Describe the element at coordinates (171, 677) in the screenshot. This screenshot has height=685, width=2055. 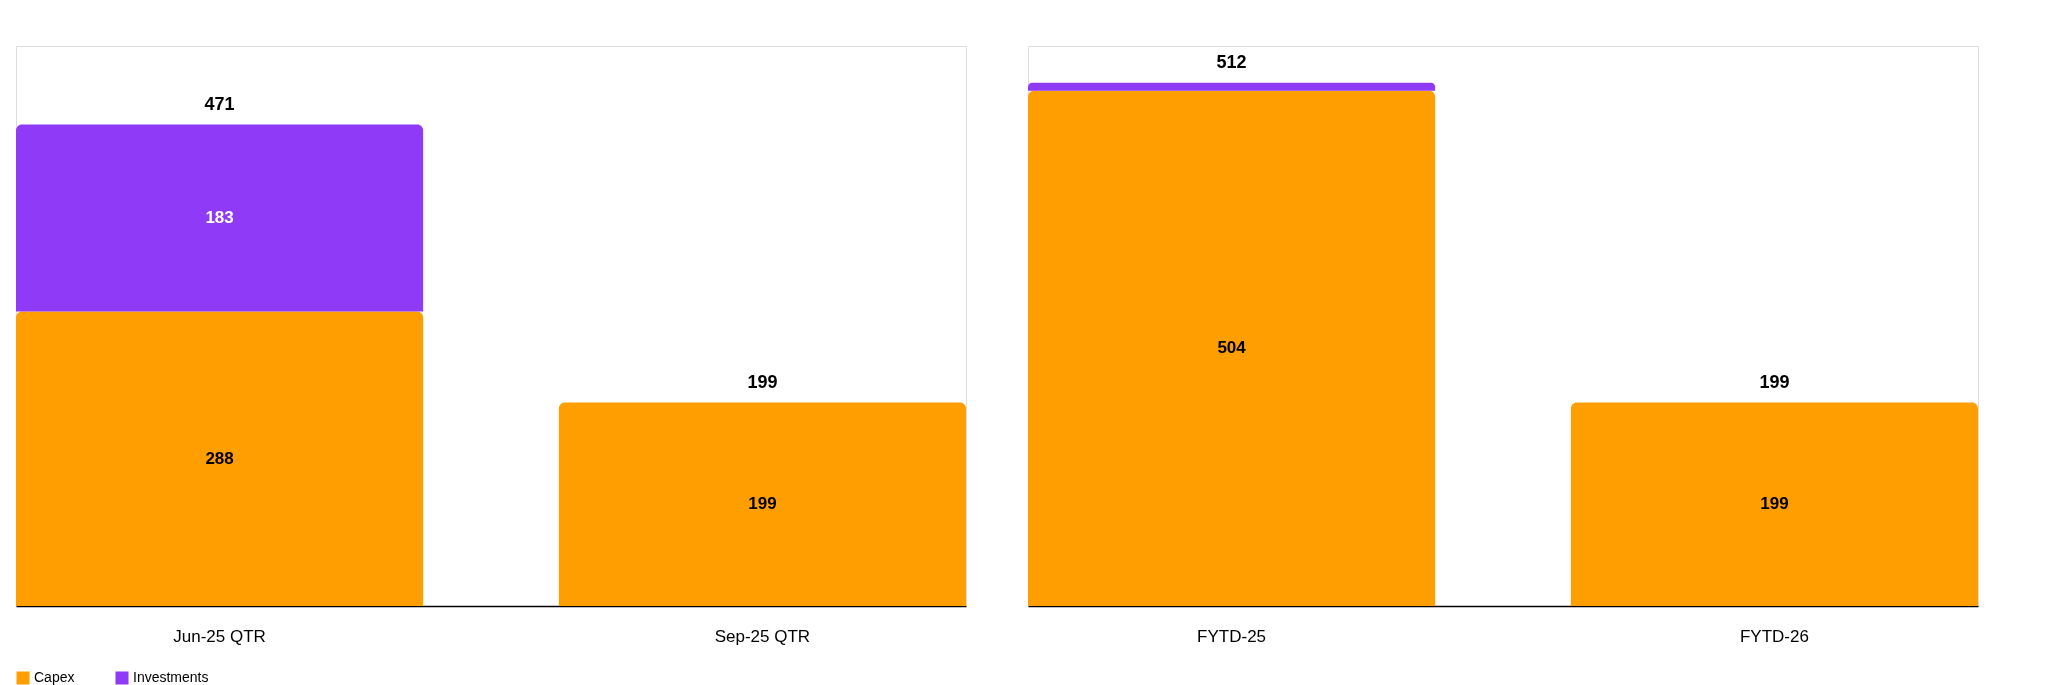
I see `legend-label: Investments` at that location.